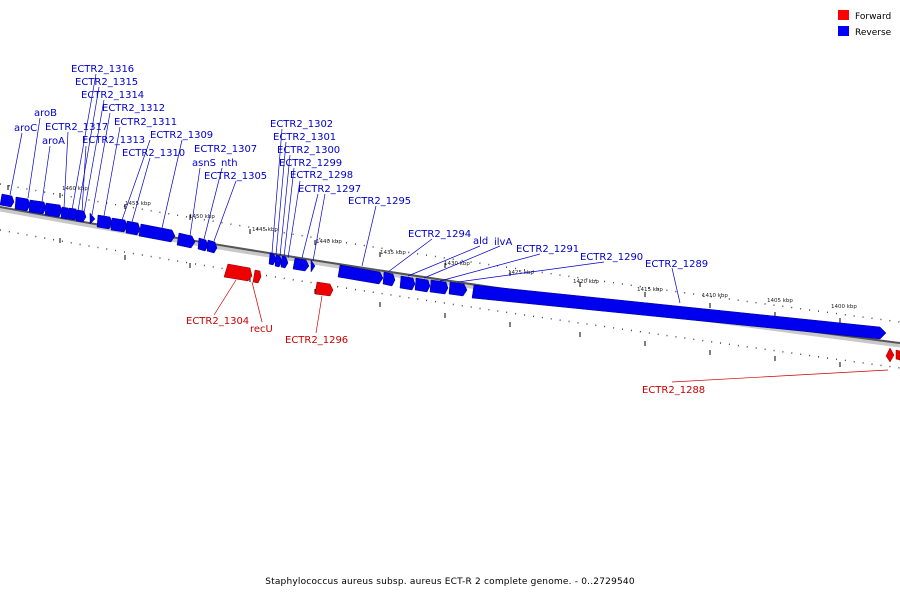 This screenshot has width=900, height=600. I want to click on gene-label: ECTR2_1316, so click(102, 69).